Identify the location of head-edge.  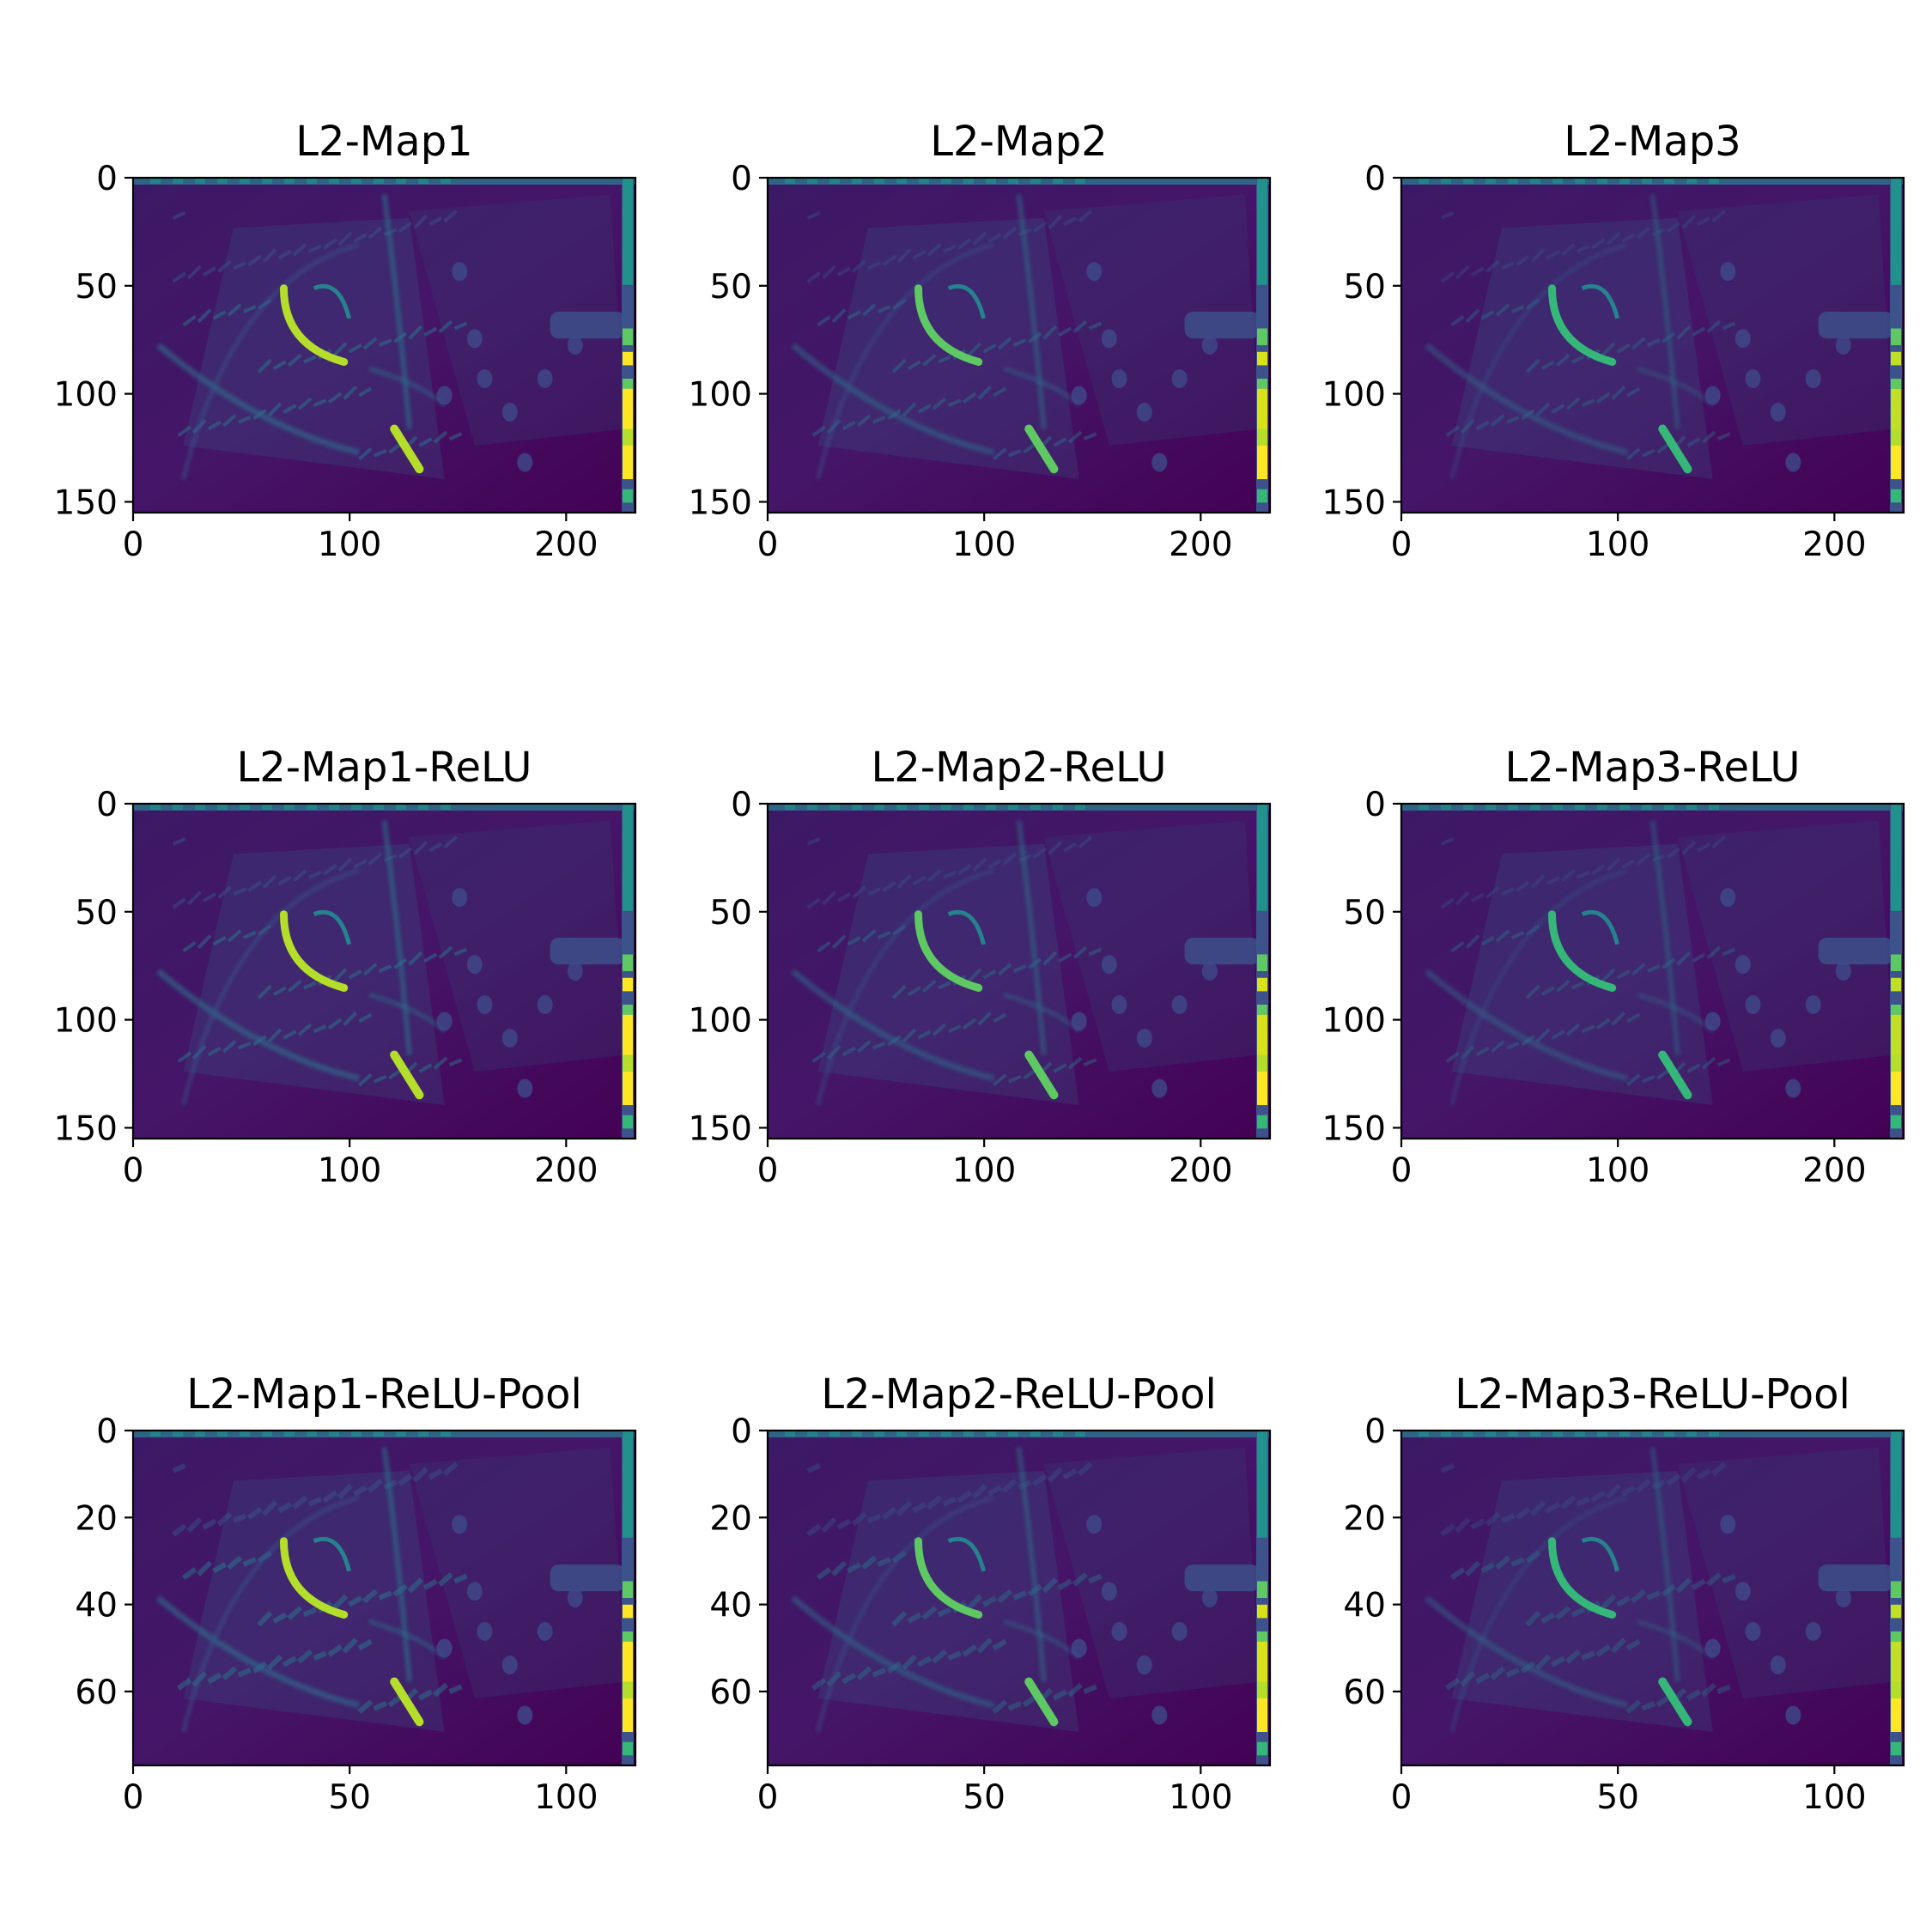
(270, 1614).